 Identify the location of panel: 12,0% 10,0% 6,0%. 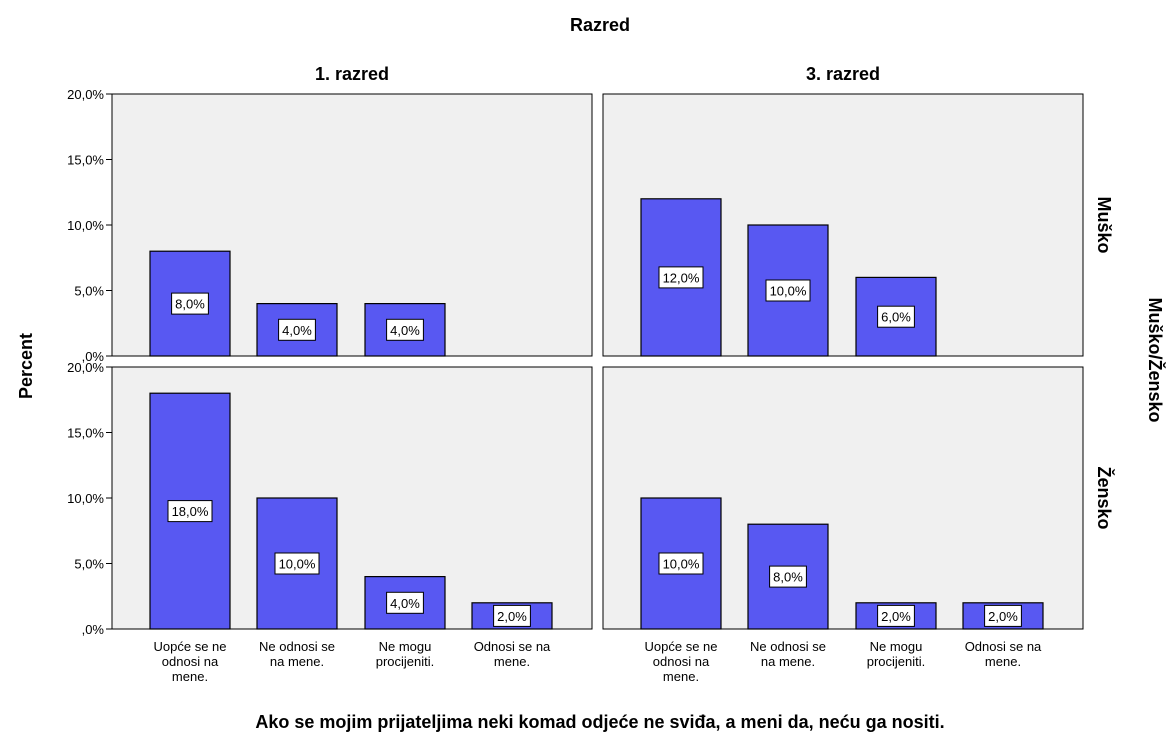
(843, 225).